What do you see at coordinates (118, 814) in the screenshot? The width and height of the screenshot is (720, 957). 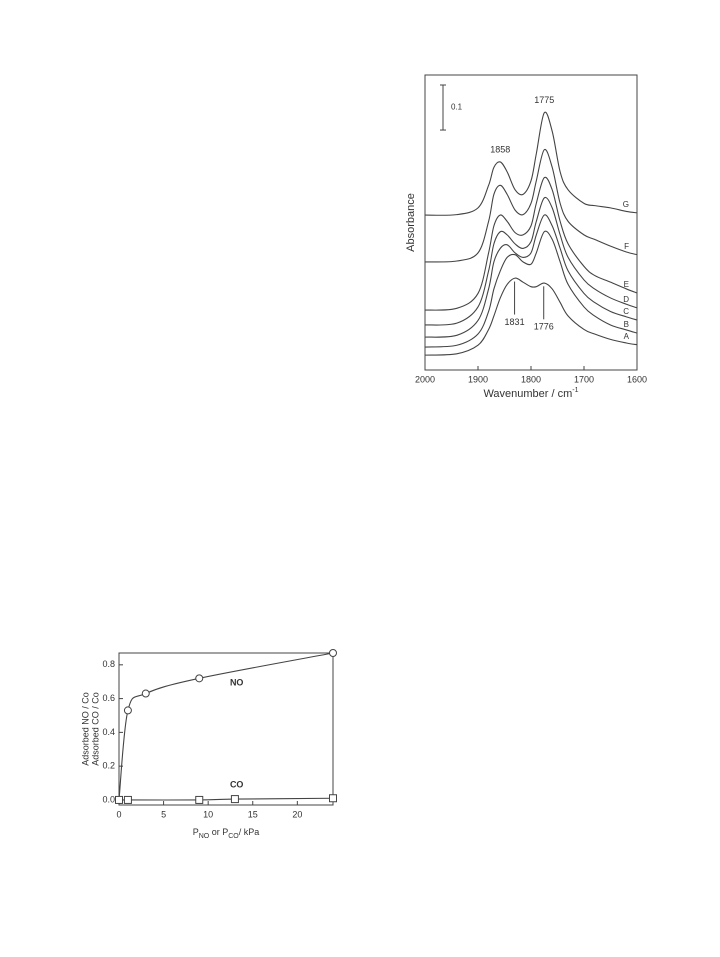 I see `x-tick-label: 0` at bounding box center [118, 814].